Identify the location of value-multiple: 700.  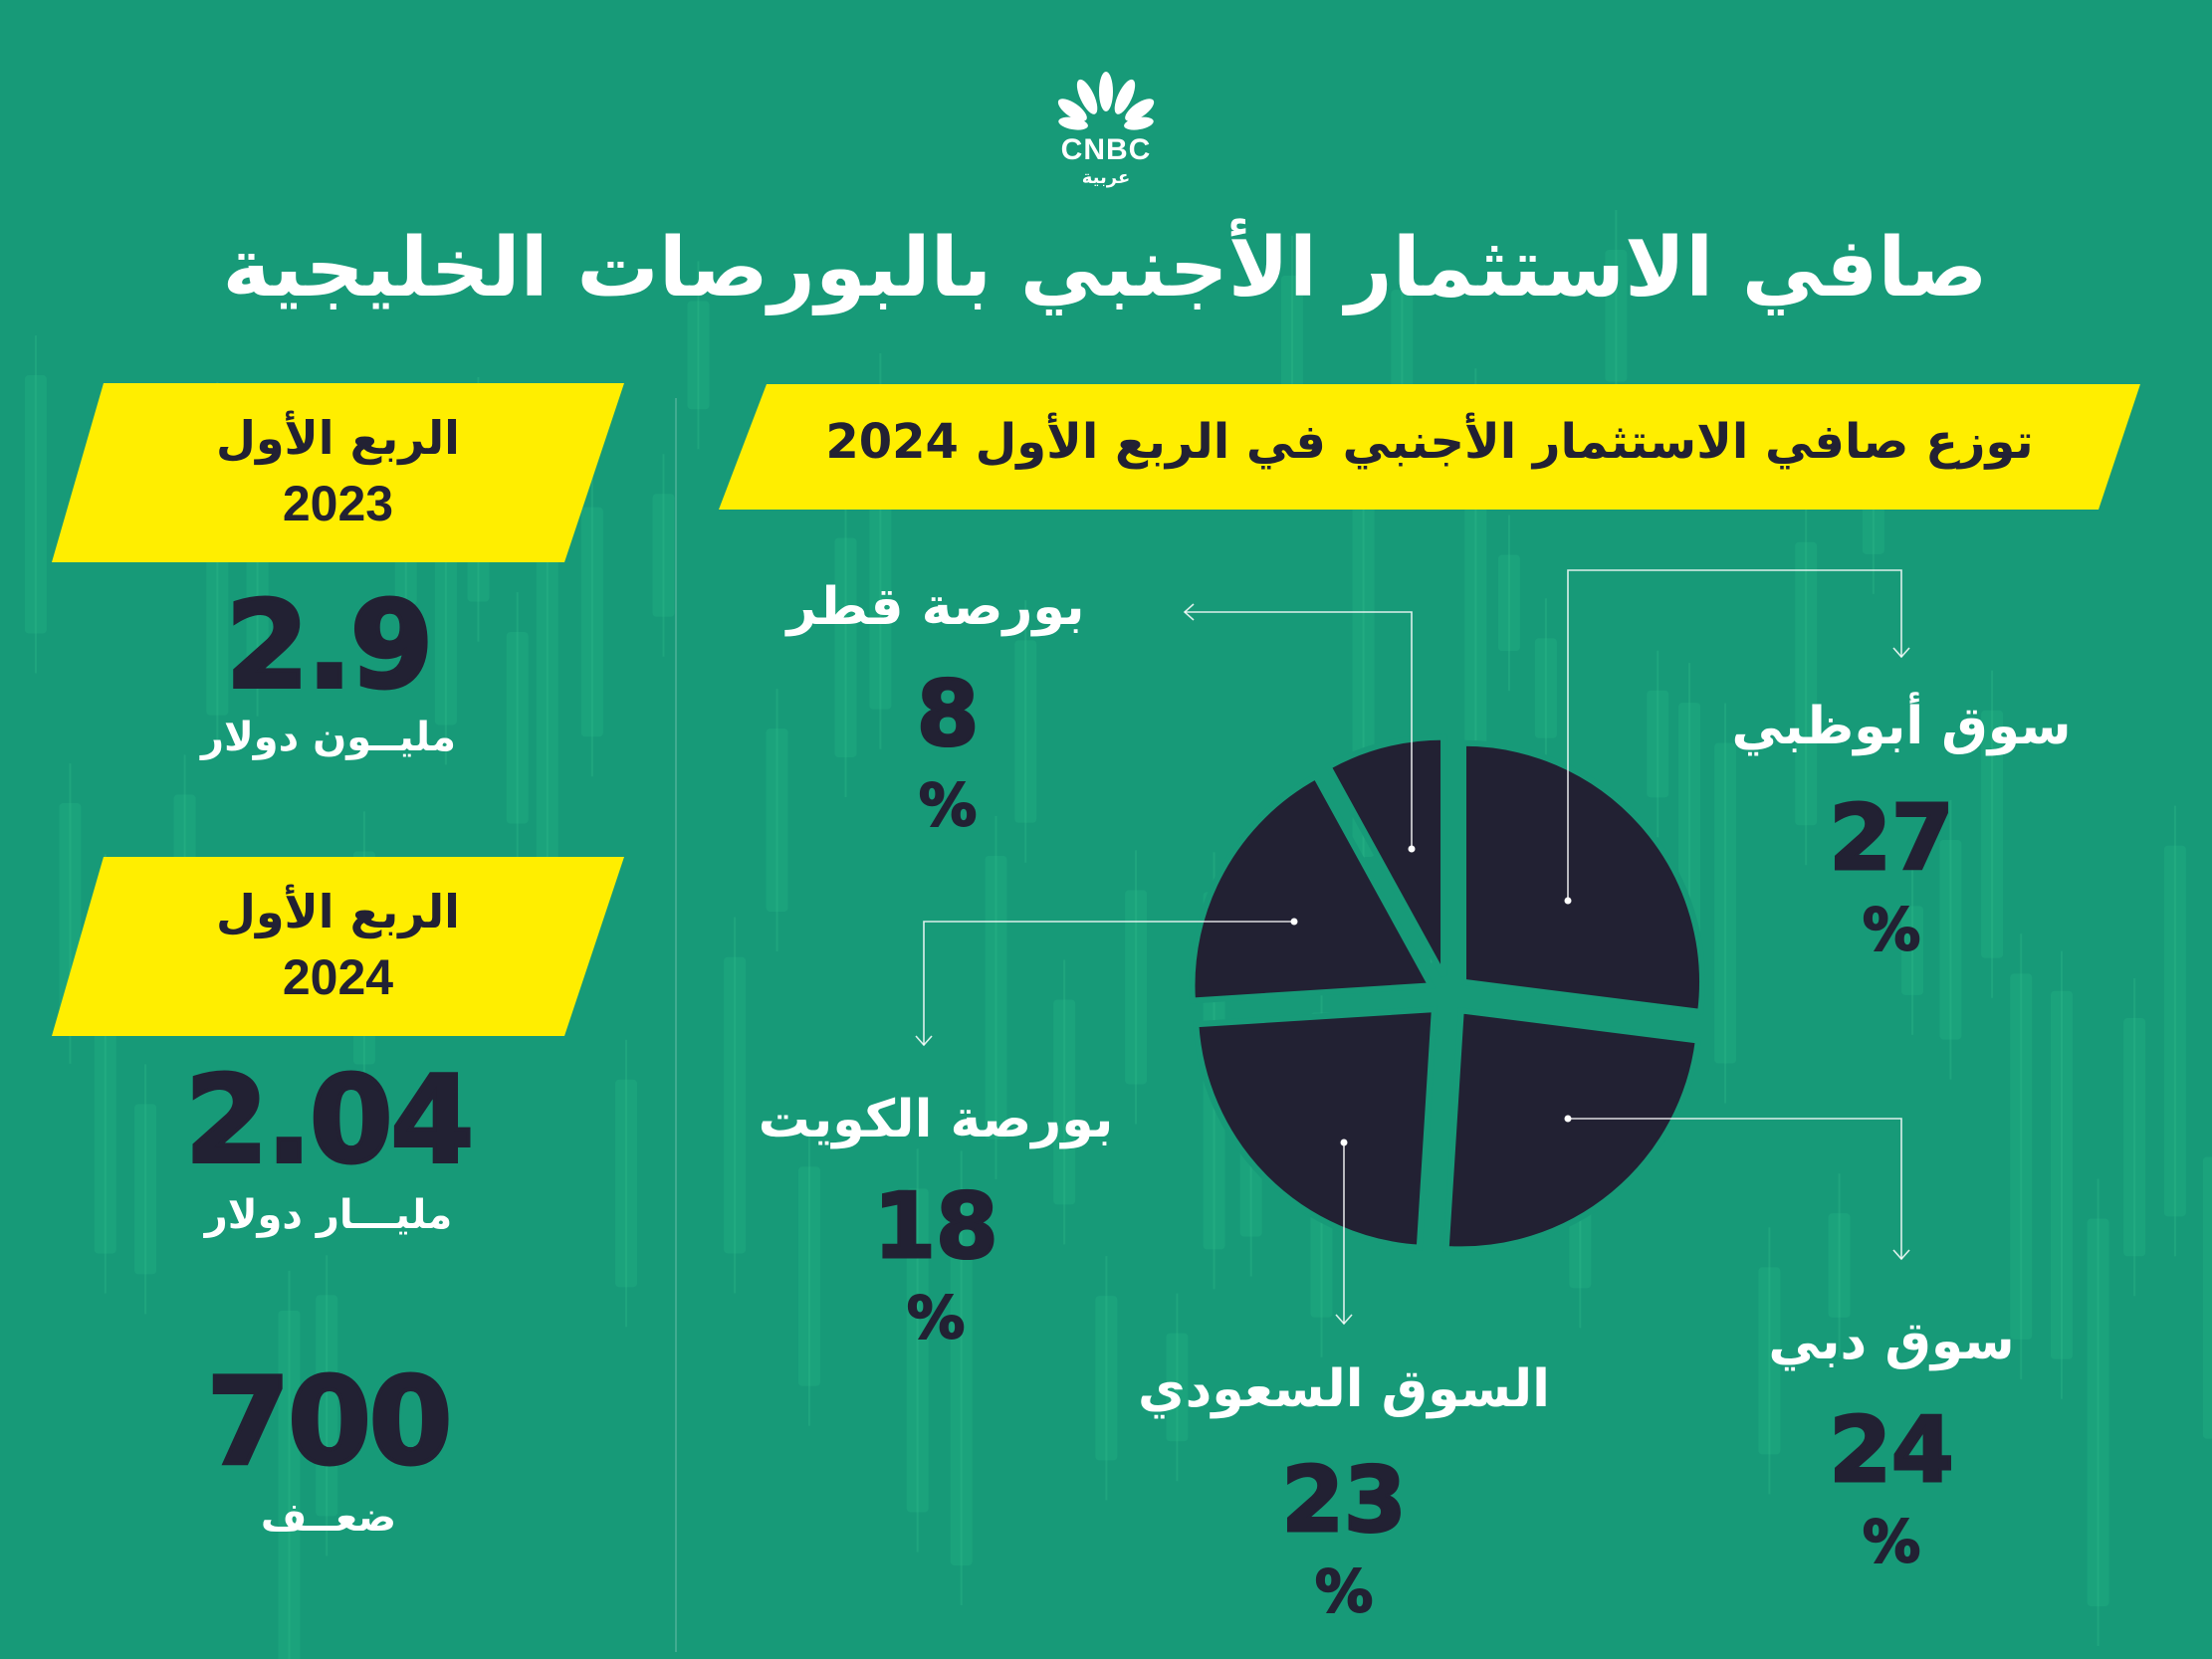
(330, 1422).